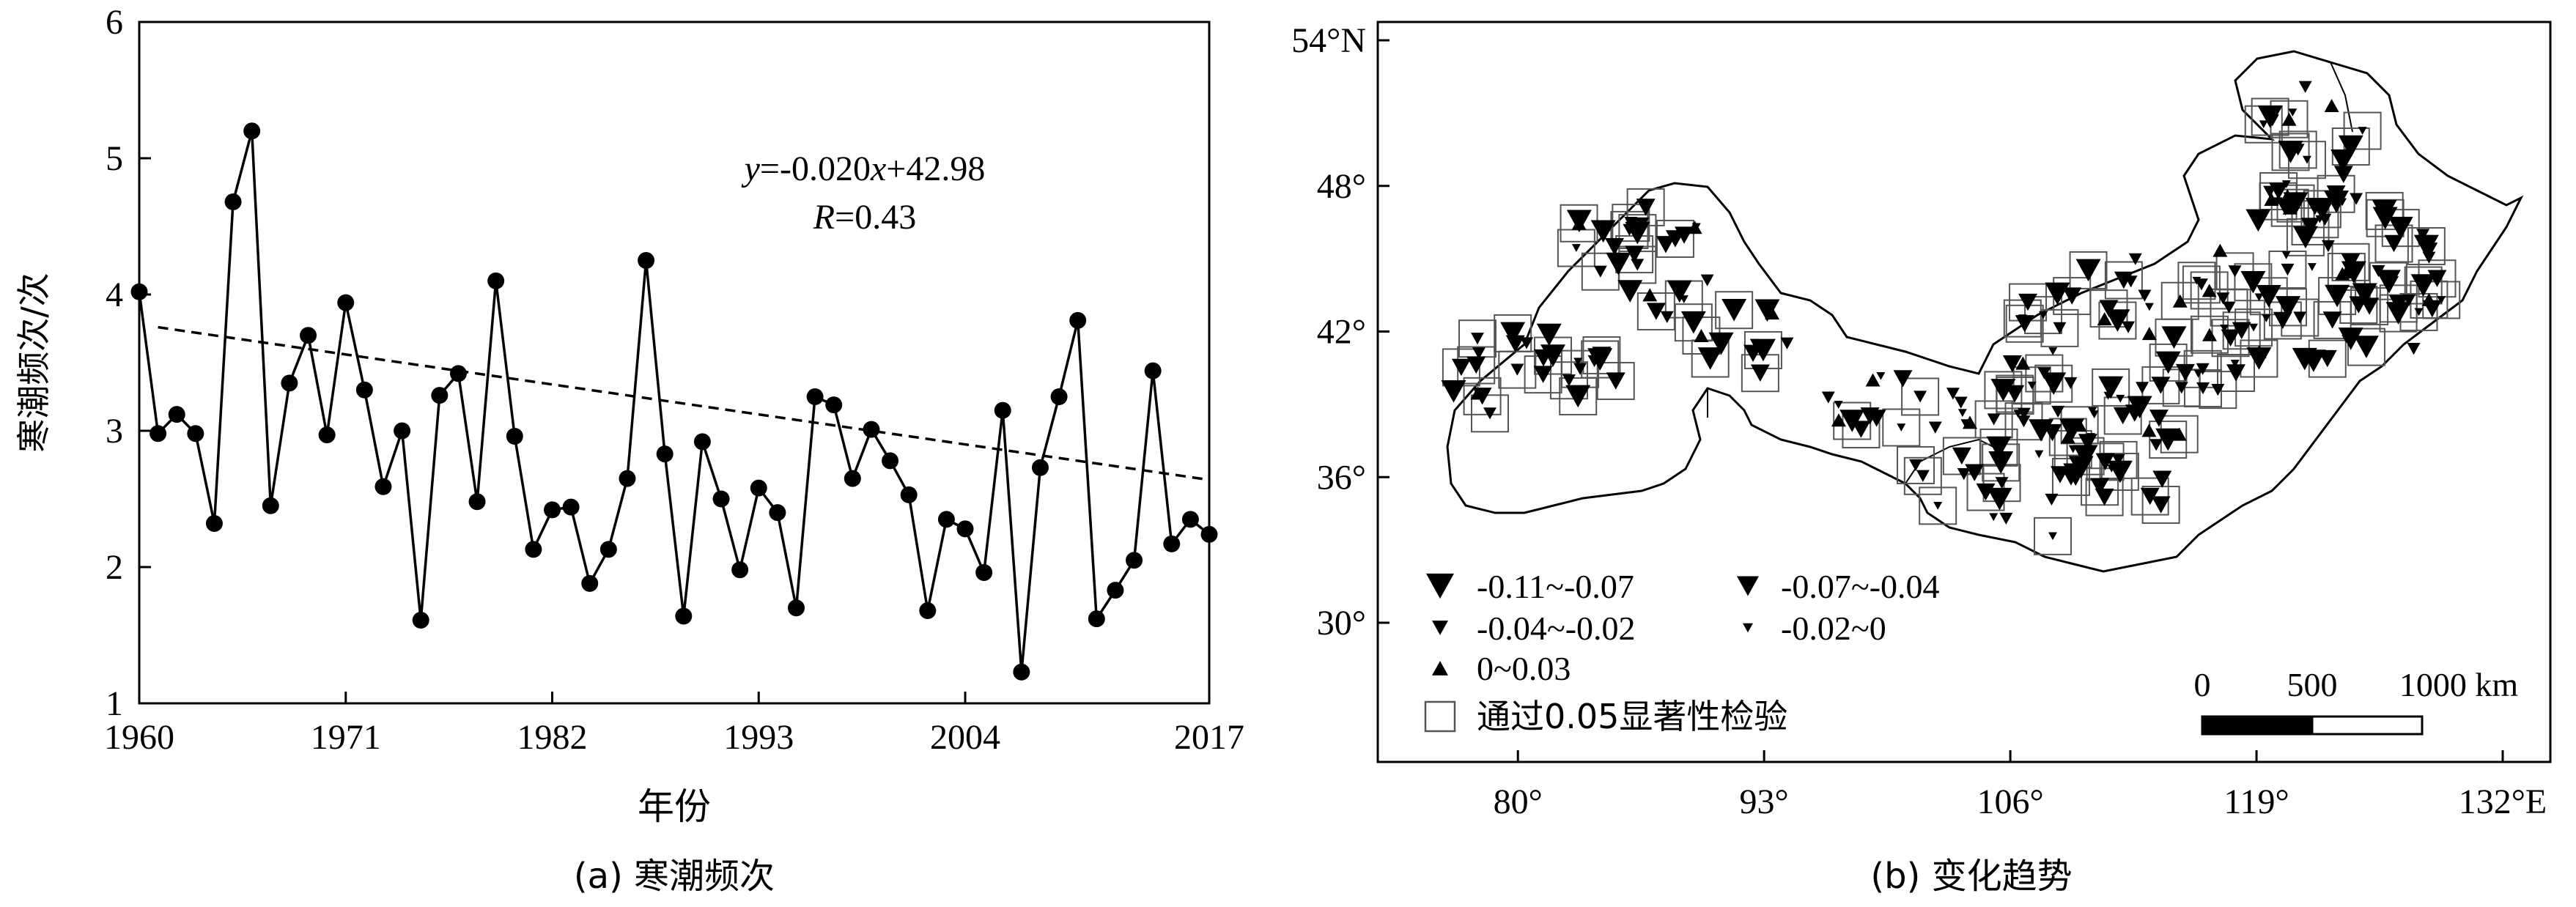 The image size is (2576, 907). I want to click on panel-b-caption: (b) 变化趋势, so click(1971, 876).